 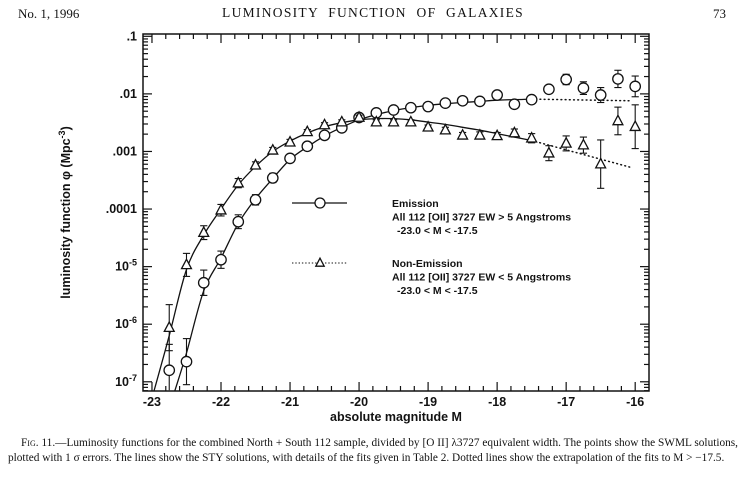 I want to click on svg-text: -18, so click(x=497, y=402).